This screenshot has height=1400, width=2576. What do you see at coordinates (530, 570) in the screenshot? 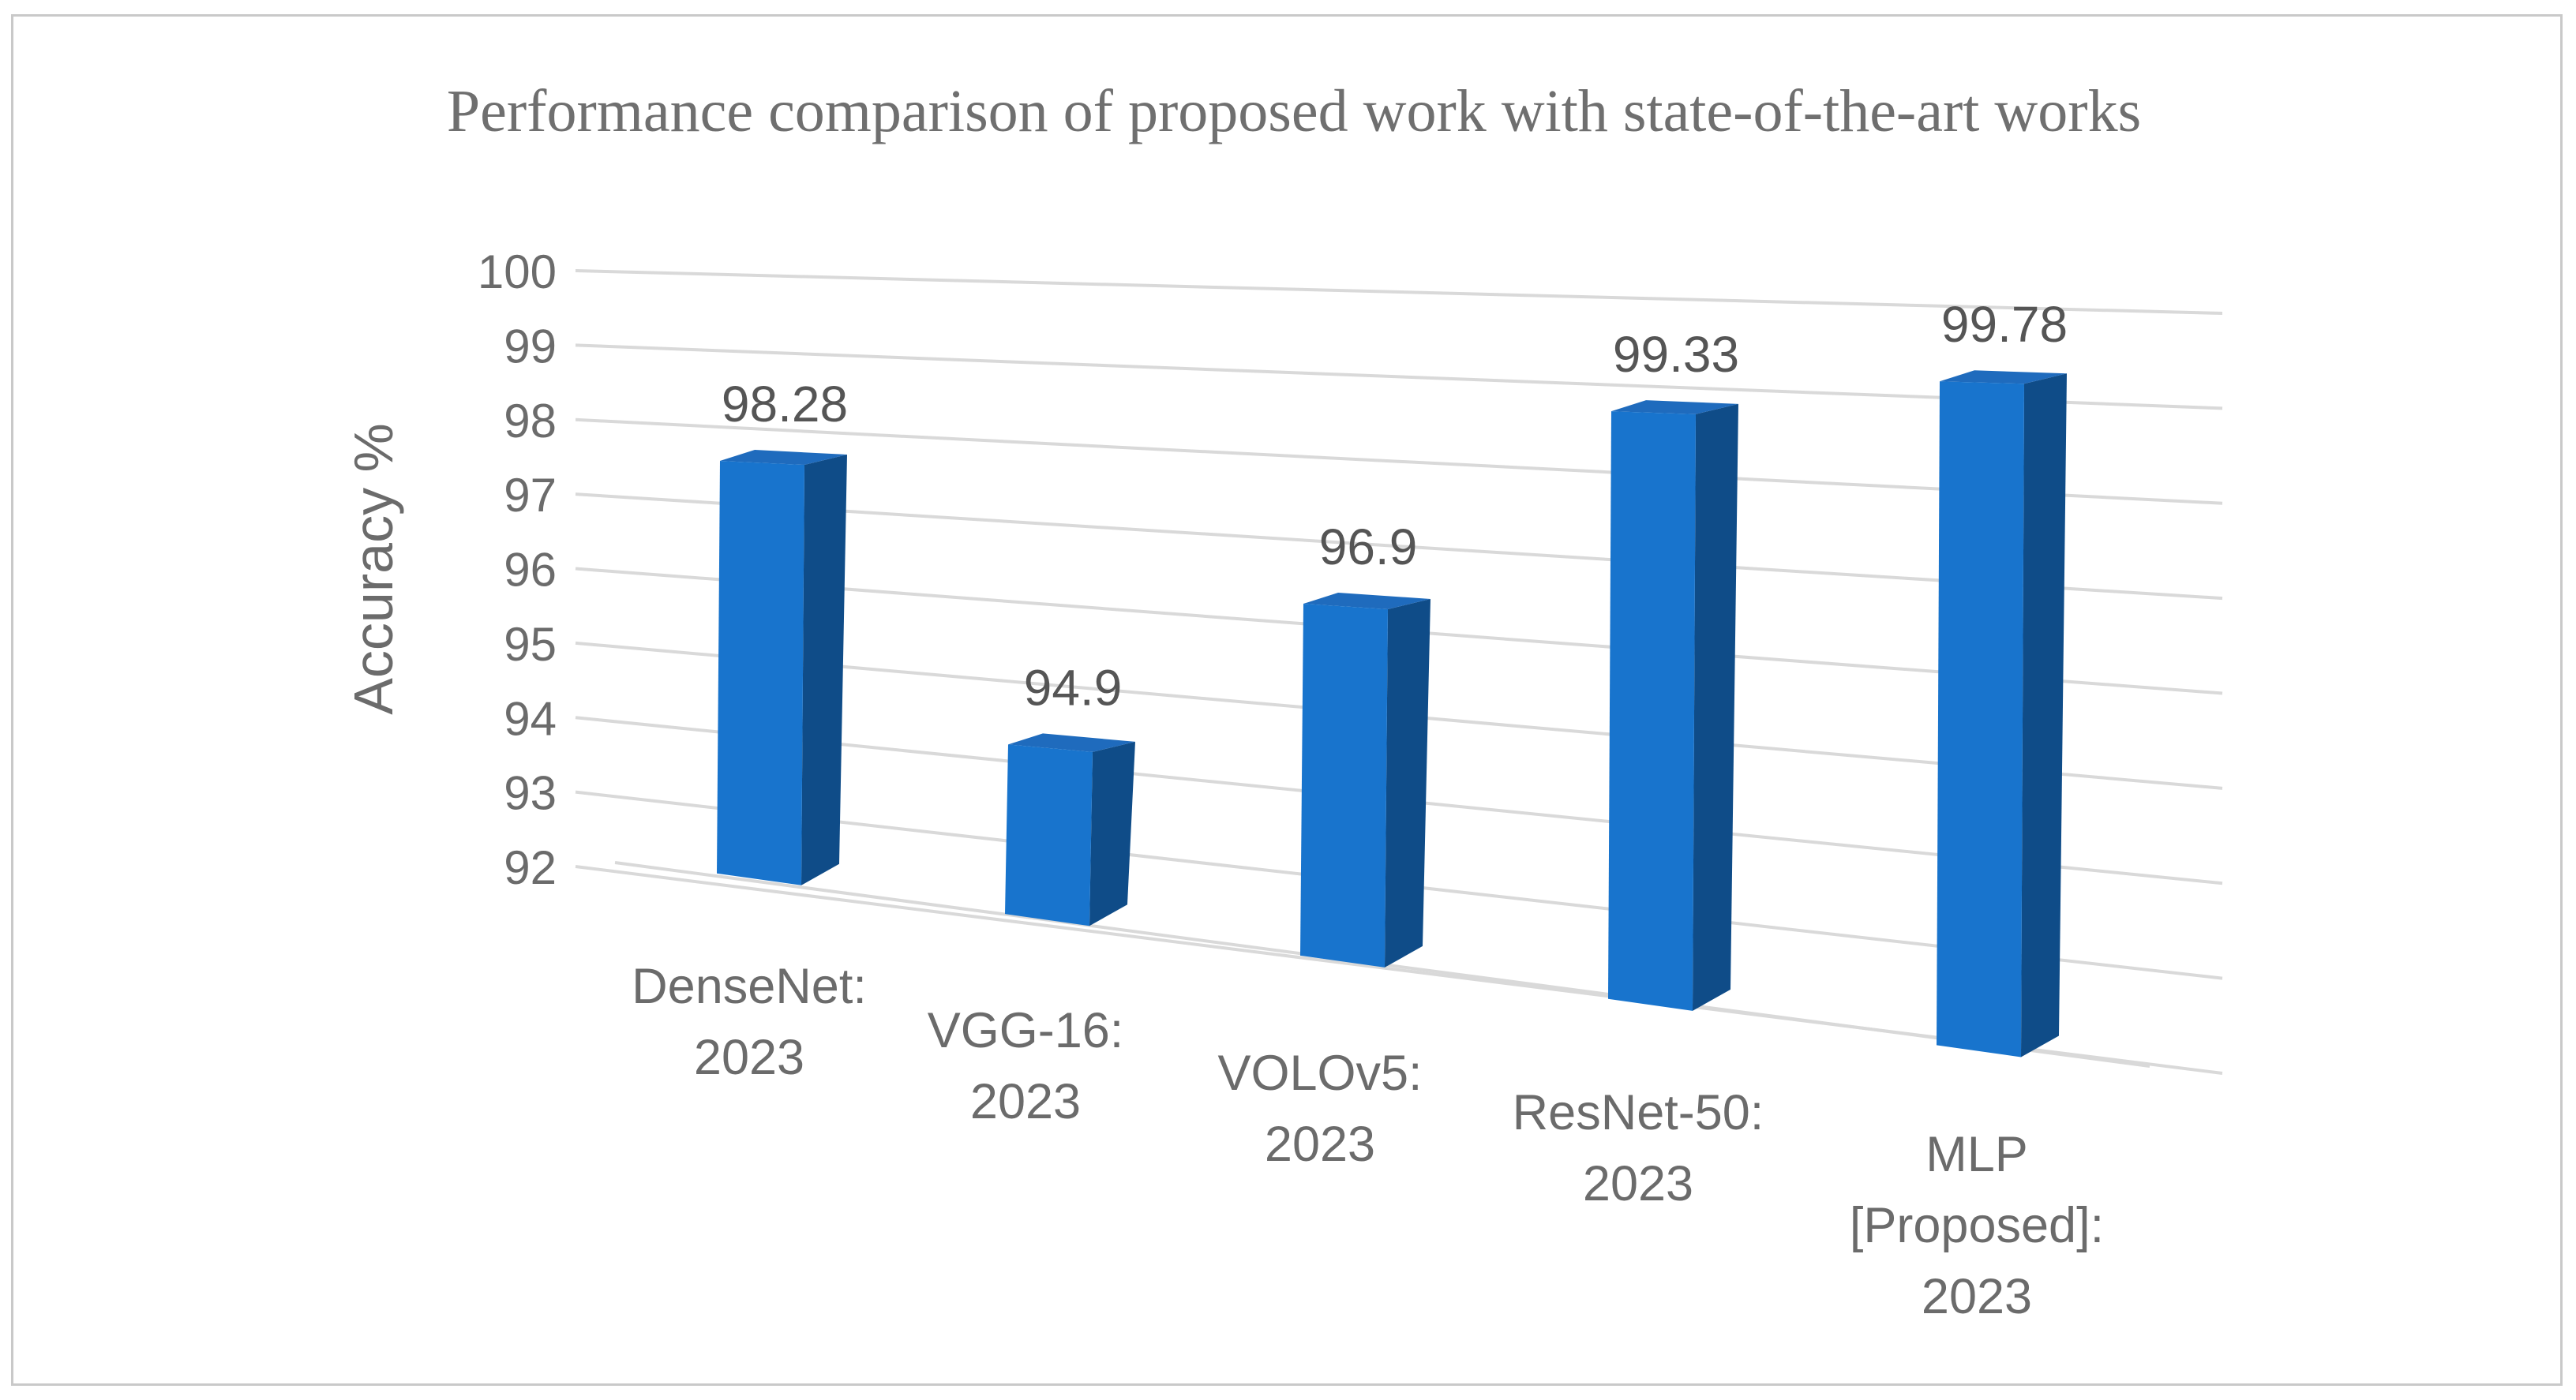
I see `y-tick-label: 96` at bounding box center [530, 570].